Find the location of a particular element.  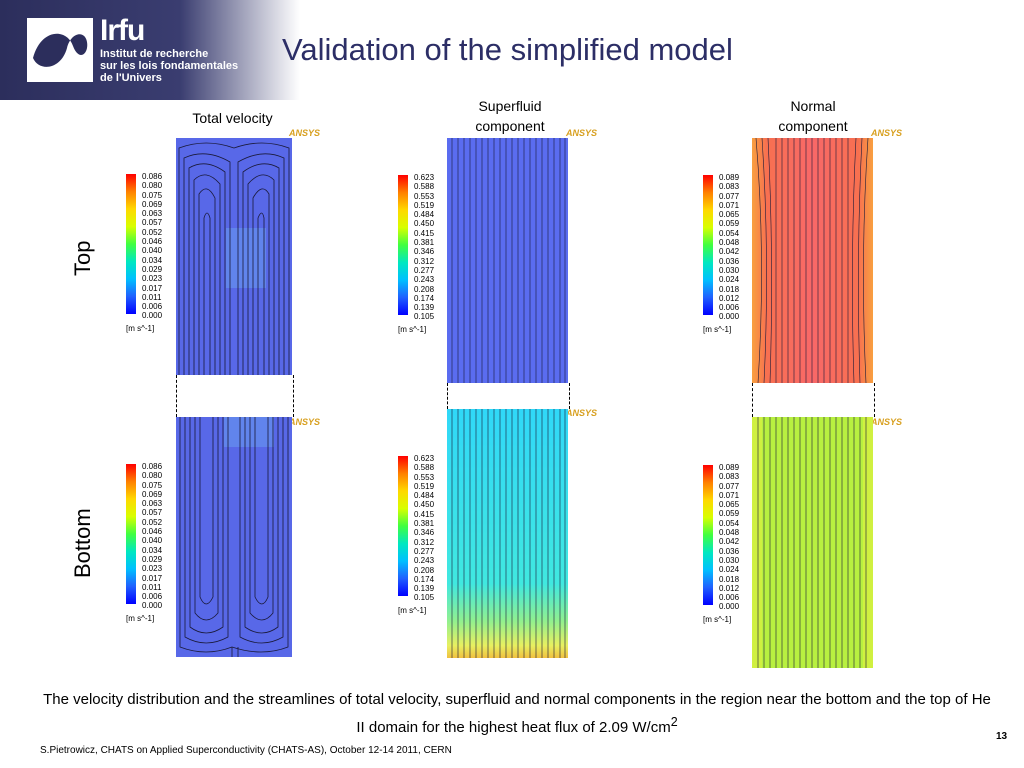

column-heading-normal: Normal component is located at coordinates (813, 116).